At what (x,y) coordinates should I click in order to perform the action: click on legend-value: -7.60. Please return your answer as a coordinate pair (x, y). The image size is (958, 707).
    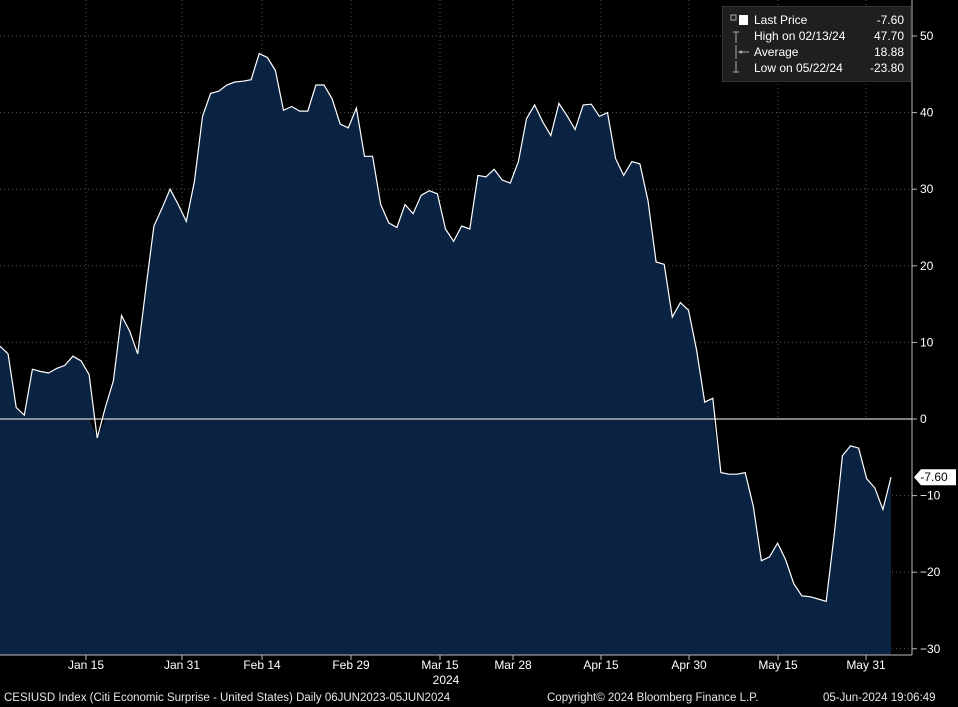
    Looking at the image, I should click on (890, 20).